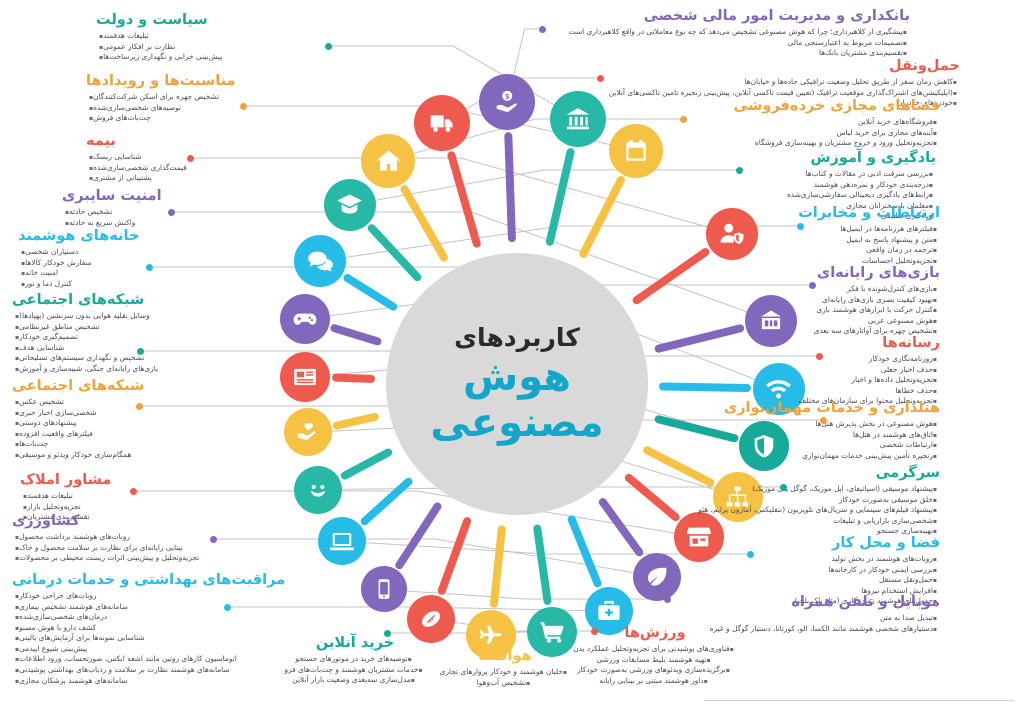 Image resolution: width=1033 pixels, height=707 pixels. What do you see at coordinates (710, 53) in the screenshot?
I see `list-item: تقسیم‌بندی مشتریان بانک‌ها` at bounding box center [710, 53].